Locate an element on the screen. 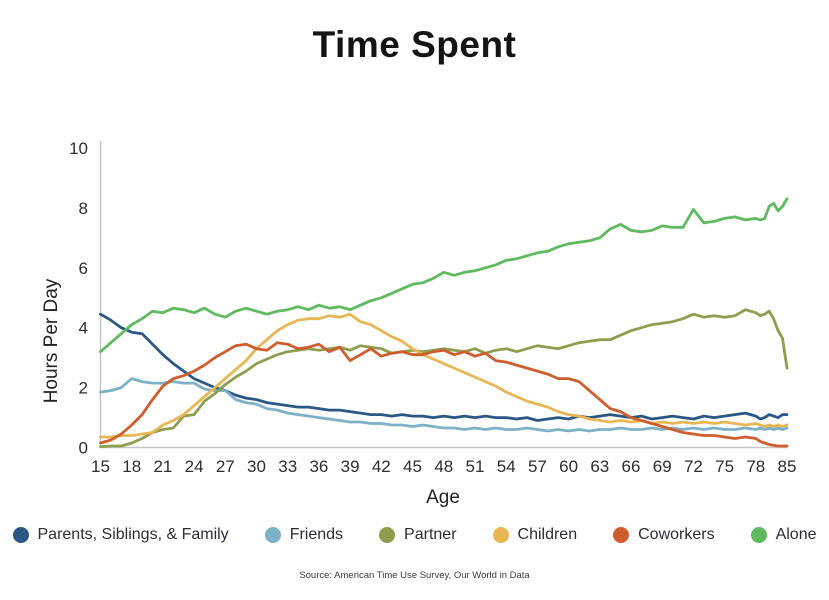 This screenshot has width=829, height=600. legend-label-coworkers: Coworkers is located at coordinates (676, 534).